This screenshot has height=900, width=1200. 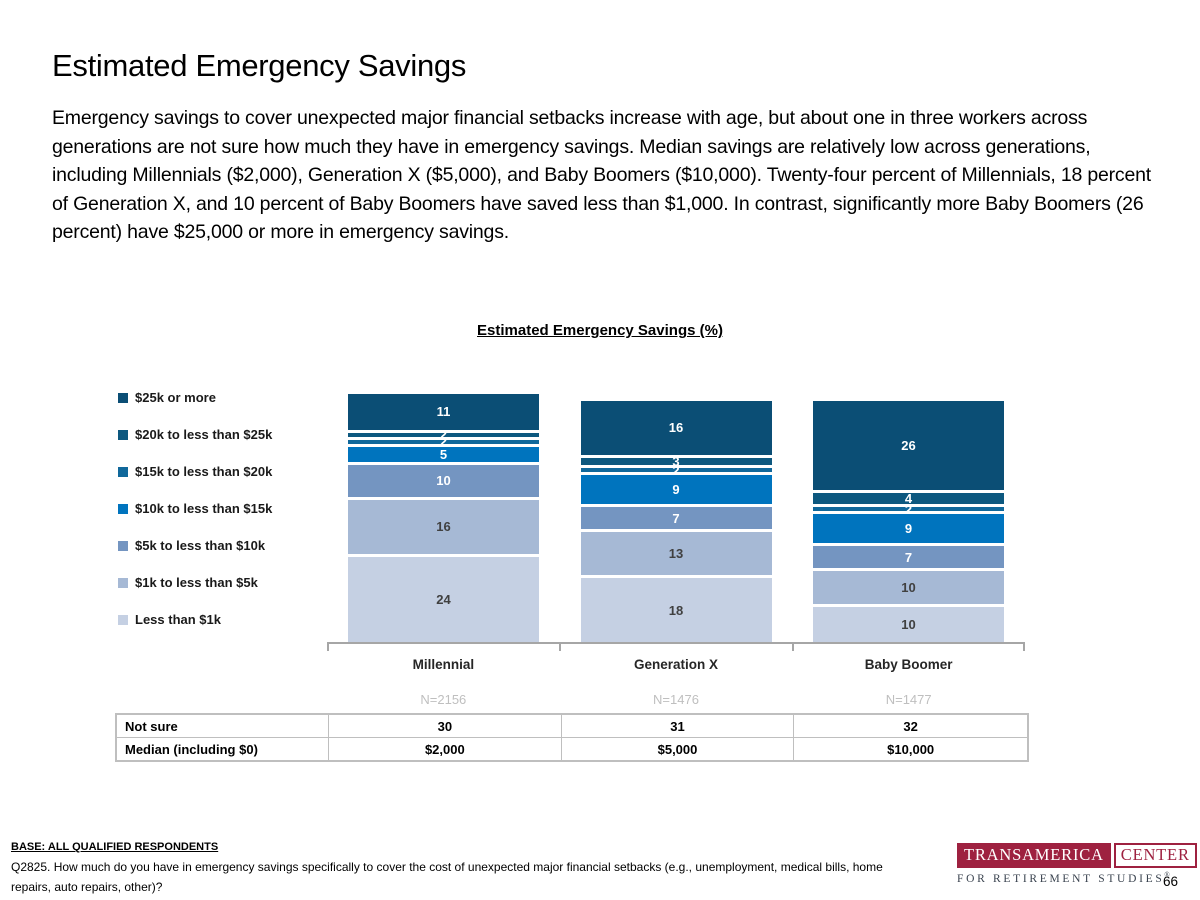 I want to click on legend-item: $5k to less than $10k, so click(x=195, y=545).